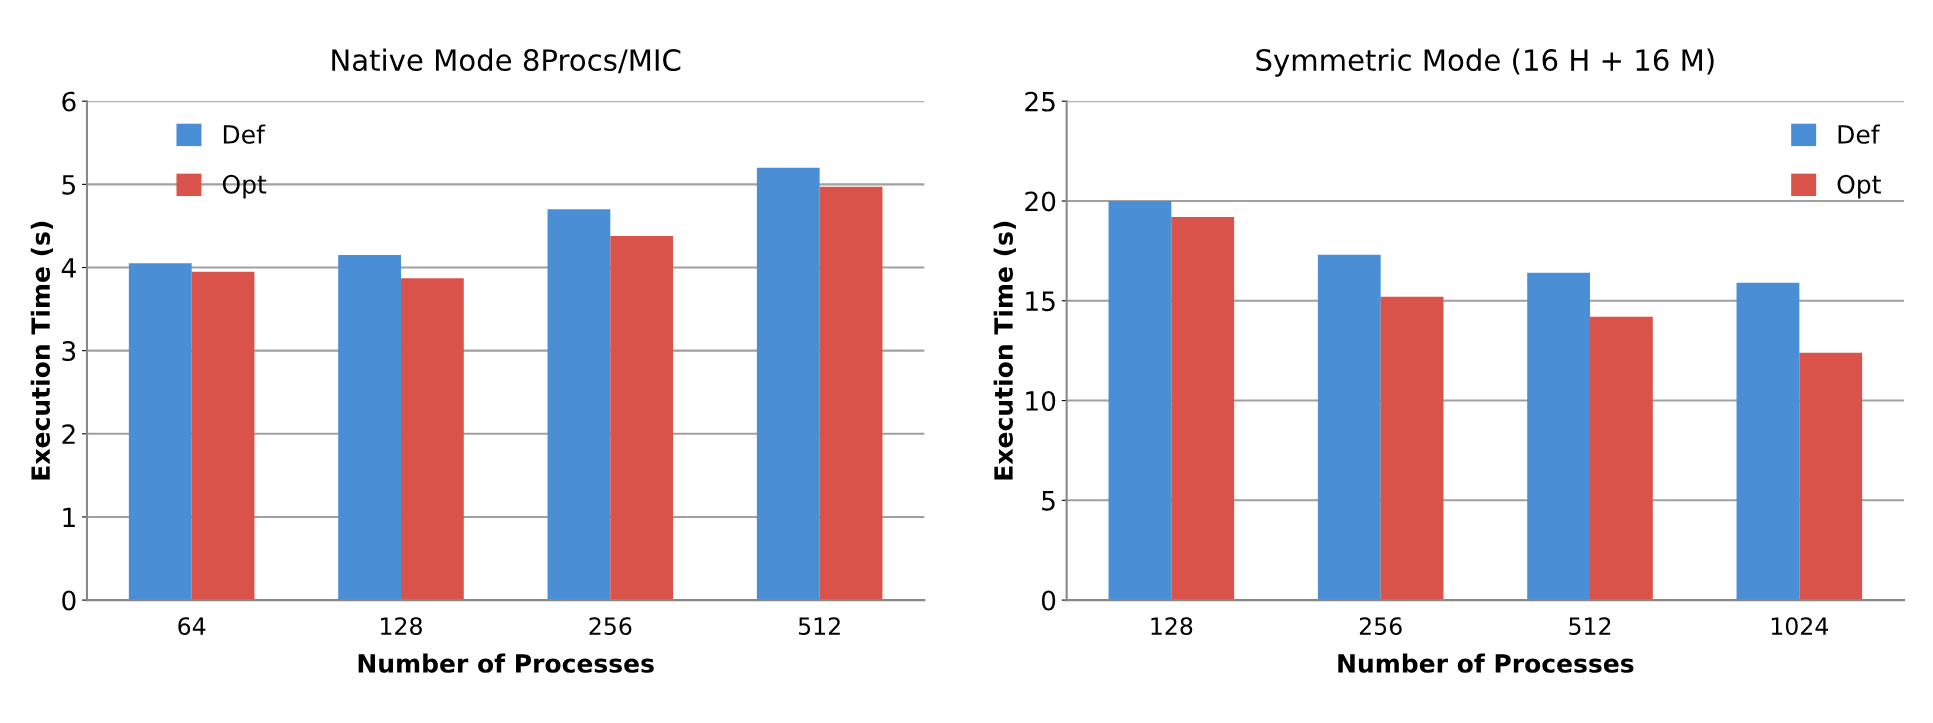  What do you see at coordinates (1040, 301) in the screenshot?
I see `y-tick-label: 15` at bounding box center [1040, 301].